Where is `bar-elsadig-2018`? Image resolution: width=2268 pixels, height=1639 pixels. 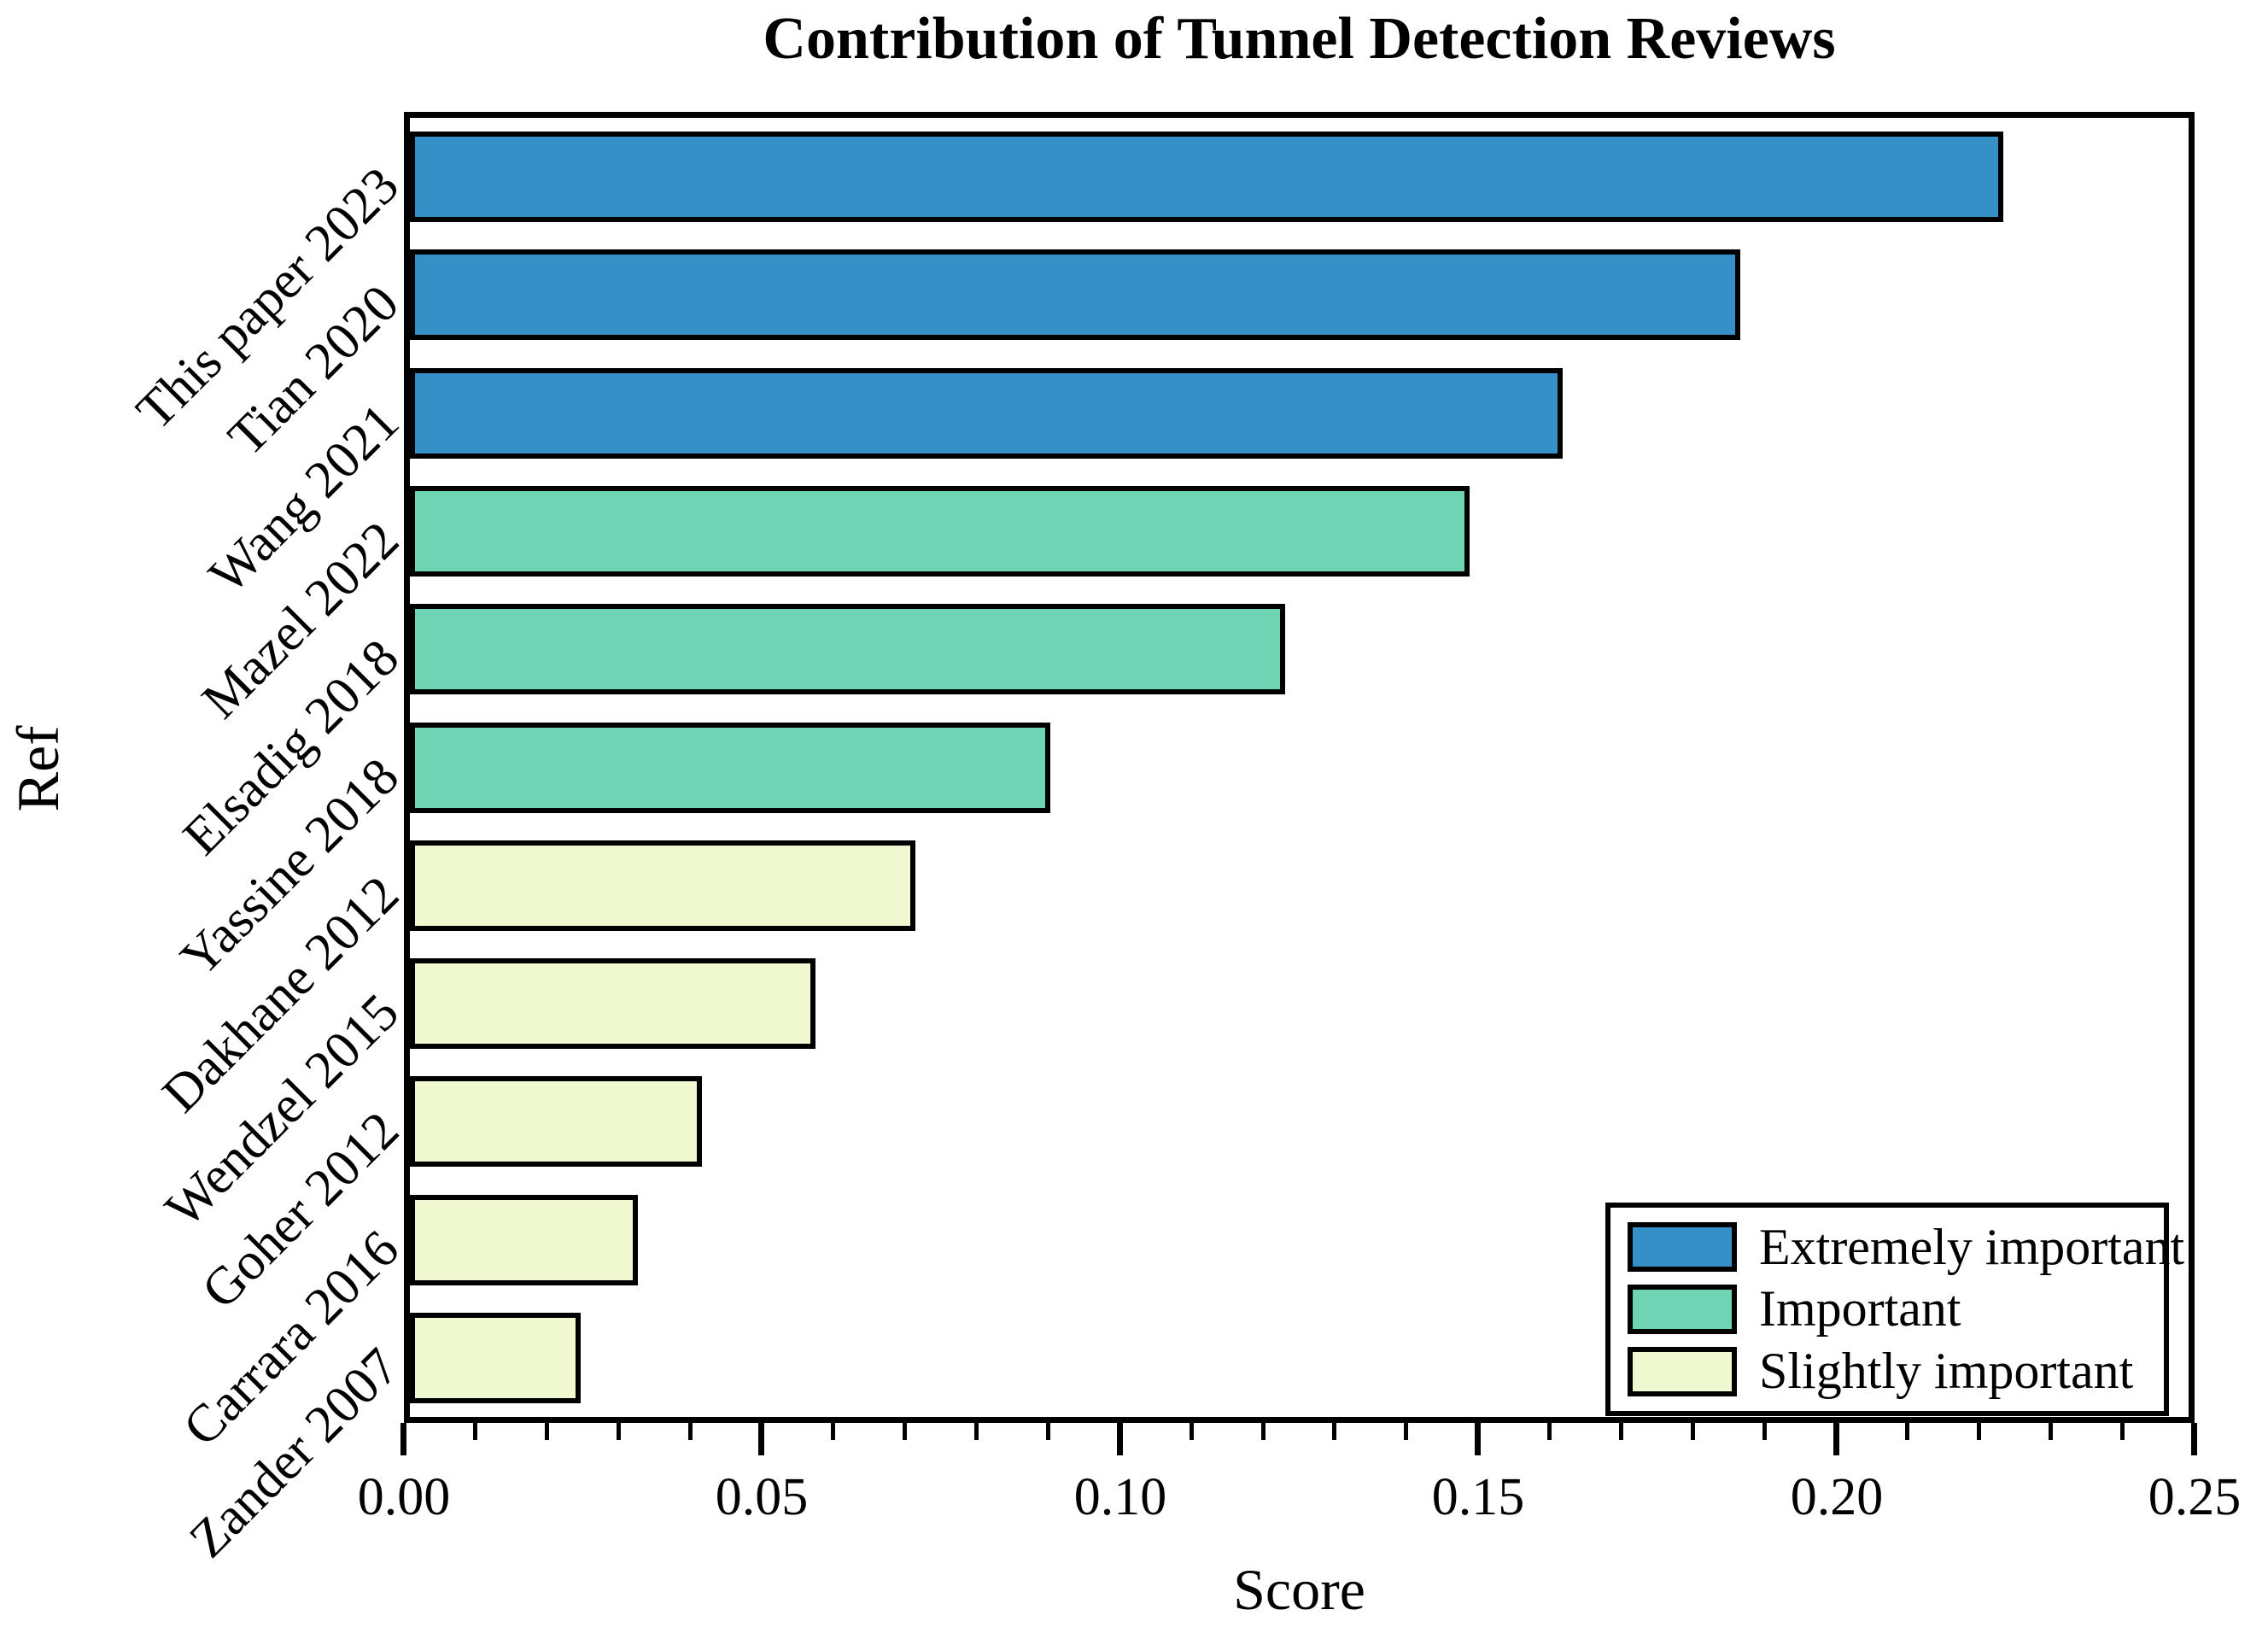 bar-elsadig-2018 is located at coordinates (847, 649).